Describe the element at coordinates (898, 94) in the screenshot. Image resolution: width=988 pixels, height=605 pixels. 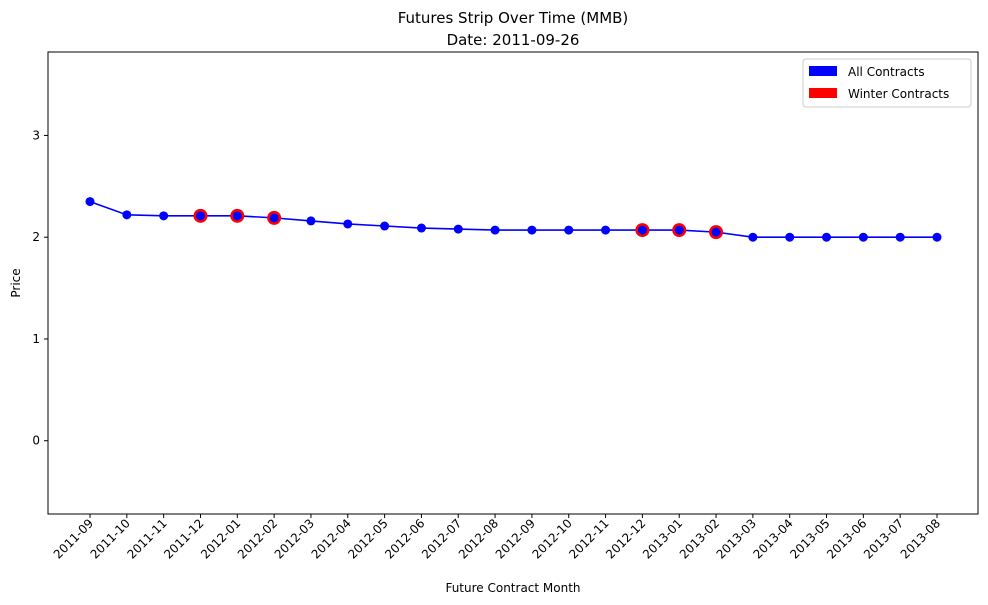
I see `legend-label-winter-contracts: Winter Contracts` at that location.